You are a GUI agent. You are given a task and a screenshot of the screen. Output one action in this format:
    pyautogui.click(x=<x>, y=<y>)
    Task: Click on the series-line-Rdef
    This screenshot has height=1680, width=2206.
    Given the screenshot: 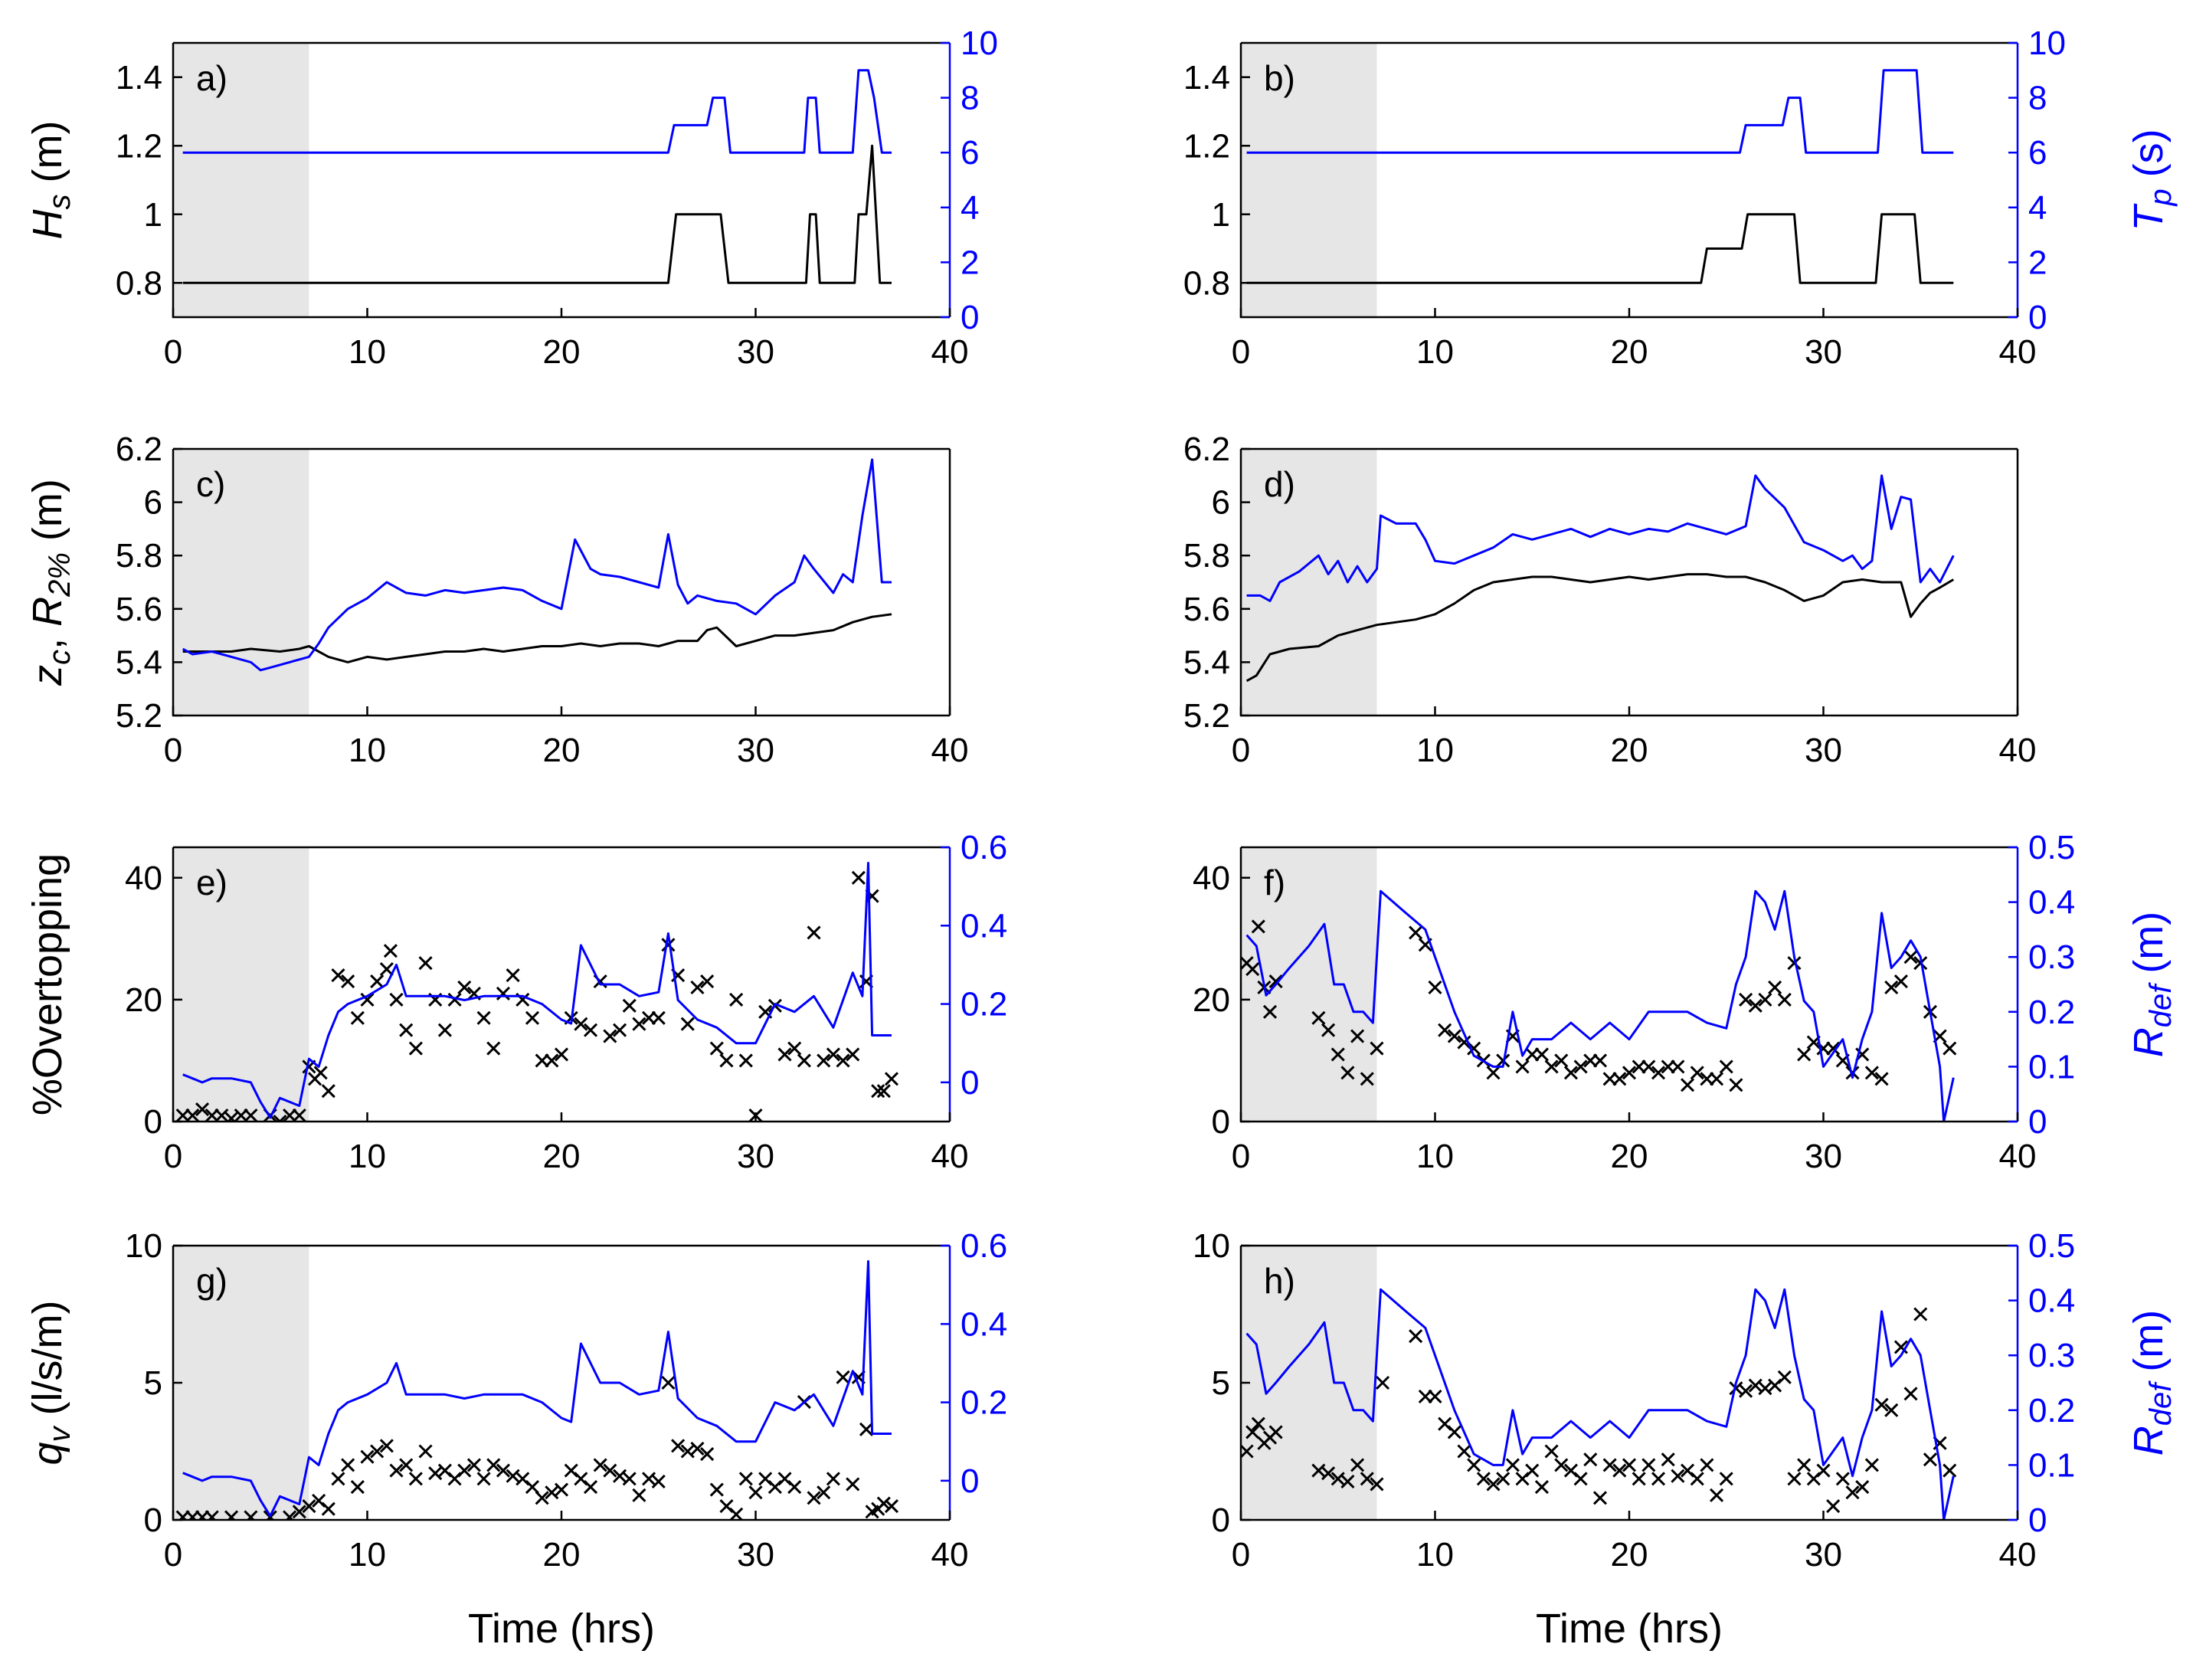 What is the action you would take?
    pyautogui.click(x=537, y=990)
    